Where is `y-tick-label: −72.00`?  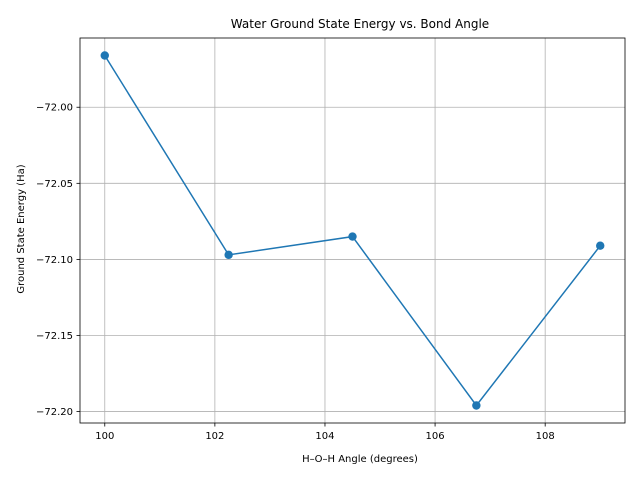
y-tick-label: −72.00 is located at coordinates (54, 108).